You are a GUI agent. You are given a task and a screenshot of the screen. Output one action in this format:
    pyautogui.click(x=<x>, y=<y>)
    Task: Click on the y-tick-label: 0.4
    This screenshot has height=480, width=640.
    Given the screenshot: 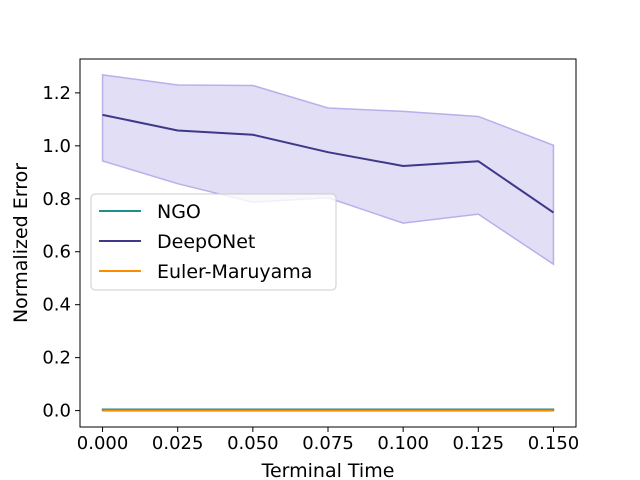 What is the action you would take?
    pyautogui.click(x=56, y=305)
    